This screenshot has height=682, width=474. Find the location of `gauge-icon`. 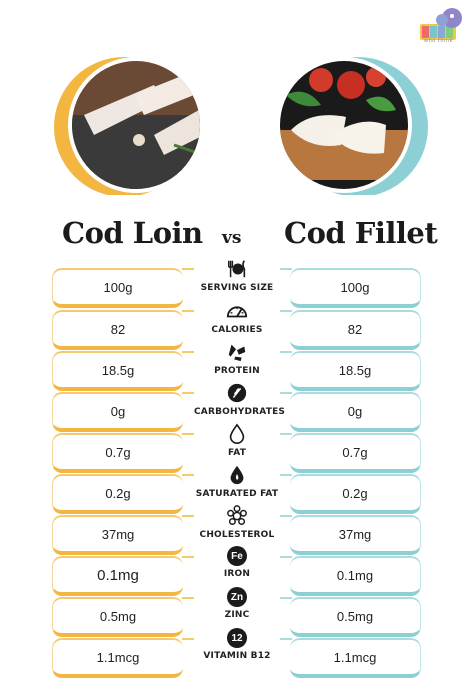

gauge-icon is located at coordinates (237, 312).